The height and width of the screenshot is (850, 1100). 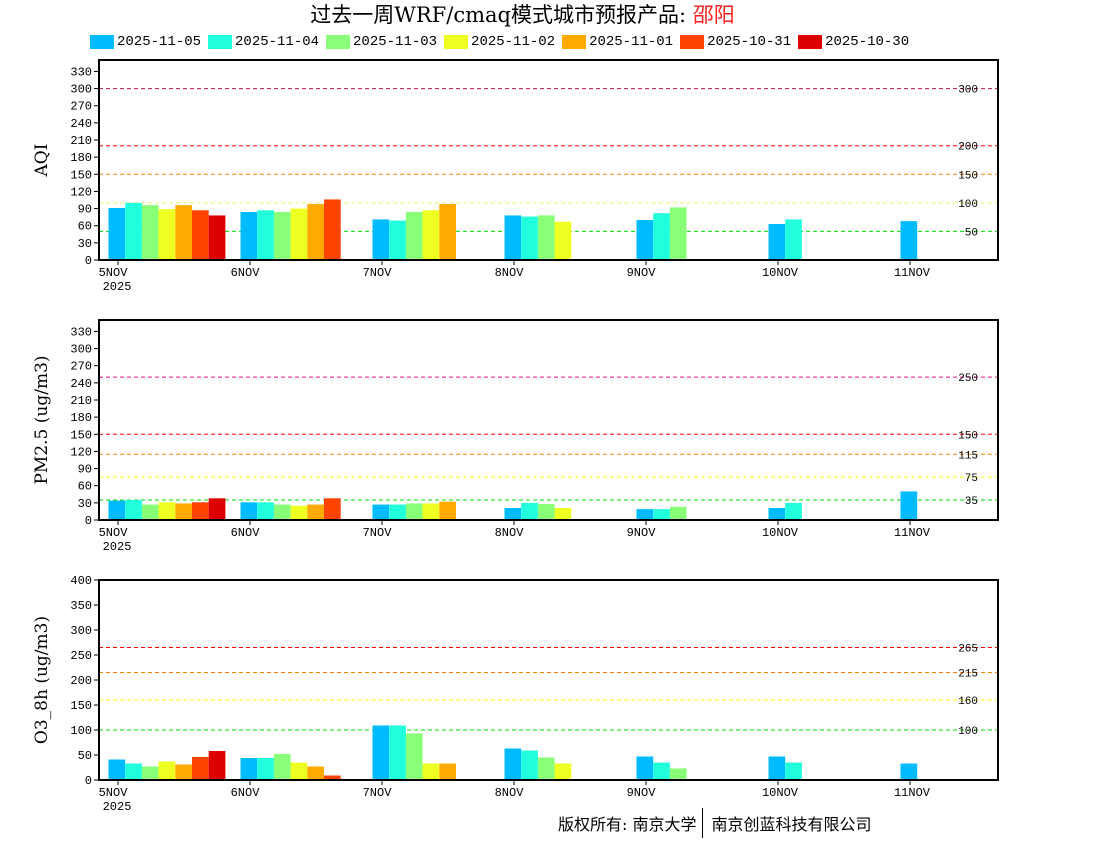 I want to click on y-tick-label: 200, so click(x=81, y=681).